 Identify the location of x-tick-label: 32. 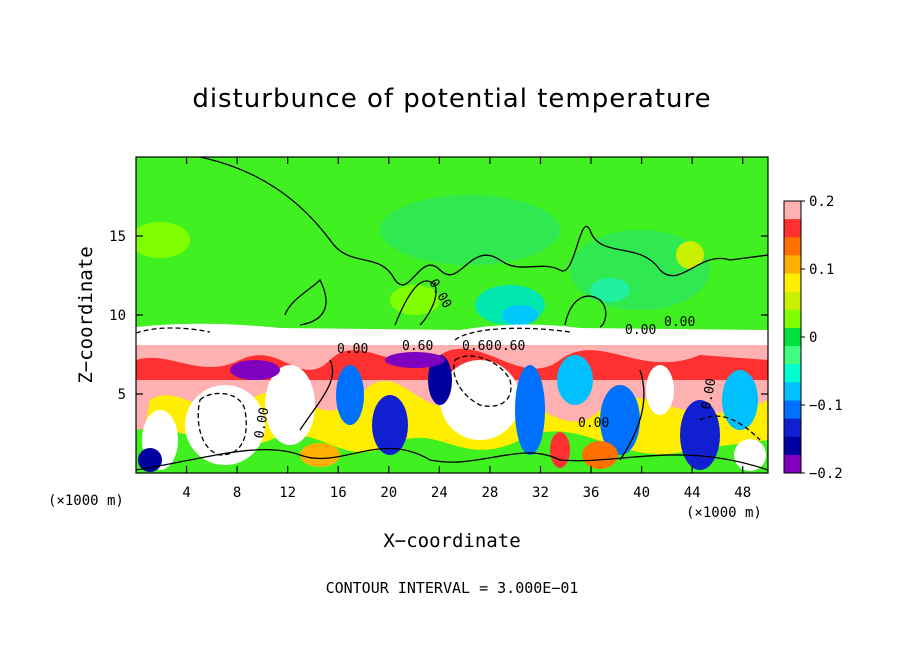
(540, 493).